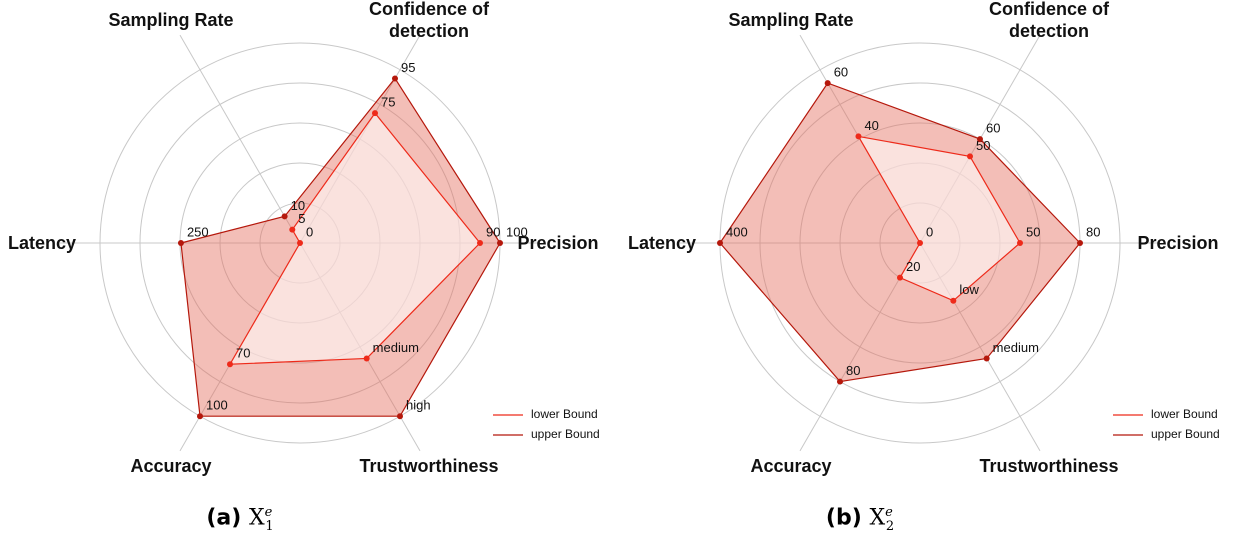  I want to click on value-label: high, so click(418, 405).